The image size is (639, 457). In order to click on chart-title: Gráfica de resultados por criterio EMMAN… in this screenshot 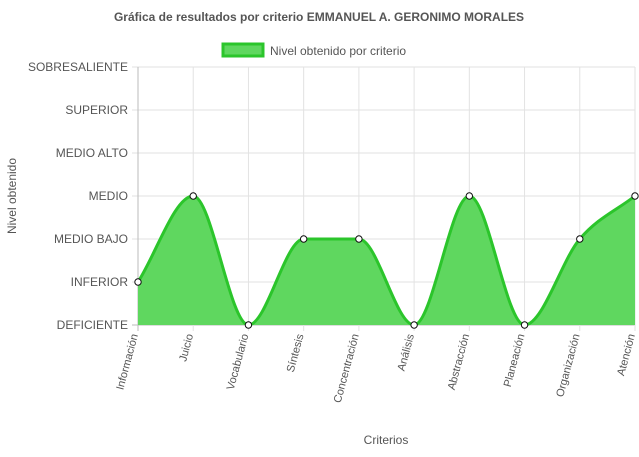, I will do `click(319, 17)`.